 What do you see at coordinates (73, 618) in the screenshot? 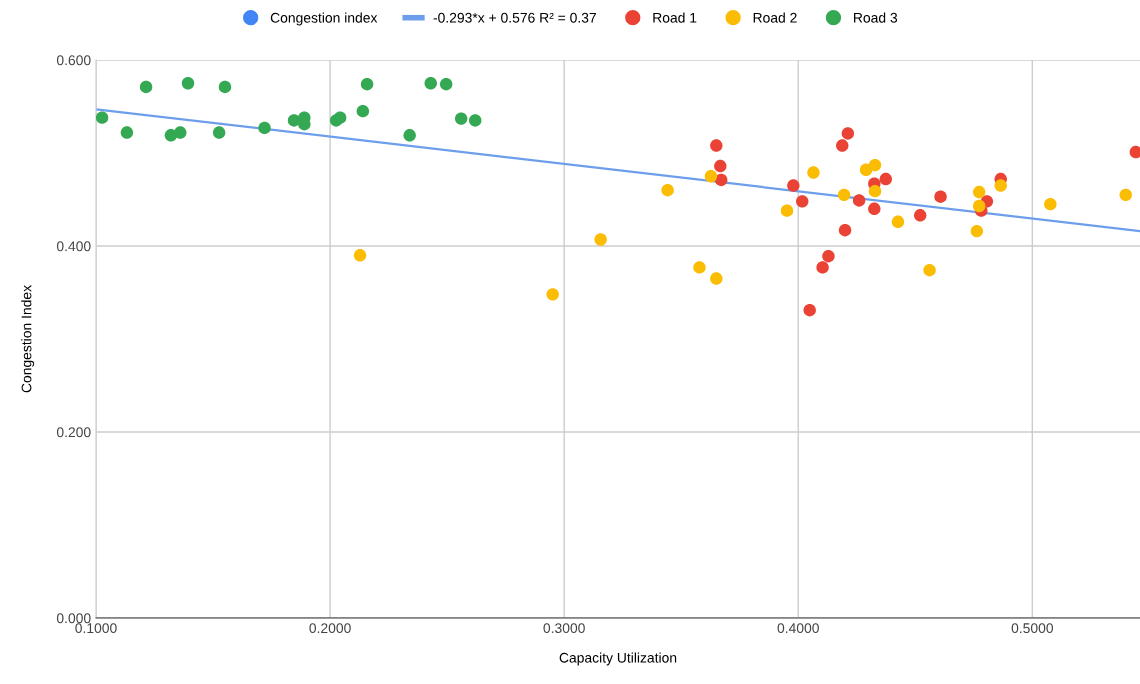
I see `y-tick-label: 0.000` at bounding box center [73, 618].